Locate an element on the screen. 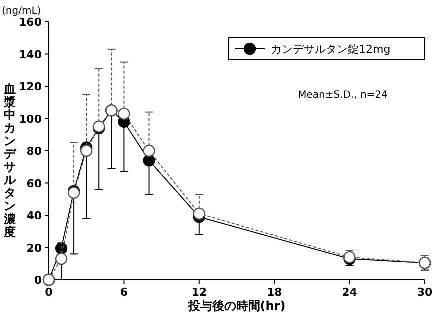 This screenshot has width=432, height=316. x-tick-label: 24 is located at coordinates (350, 292).